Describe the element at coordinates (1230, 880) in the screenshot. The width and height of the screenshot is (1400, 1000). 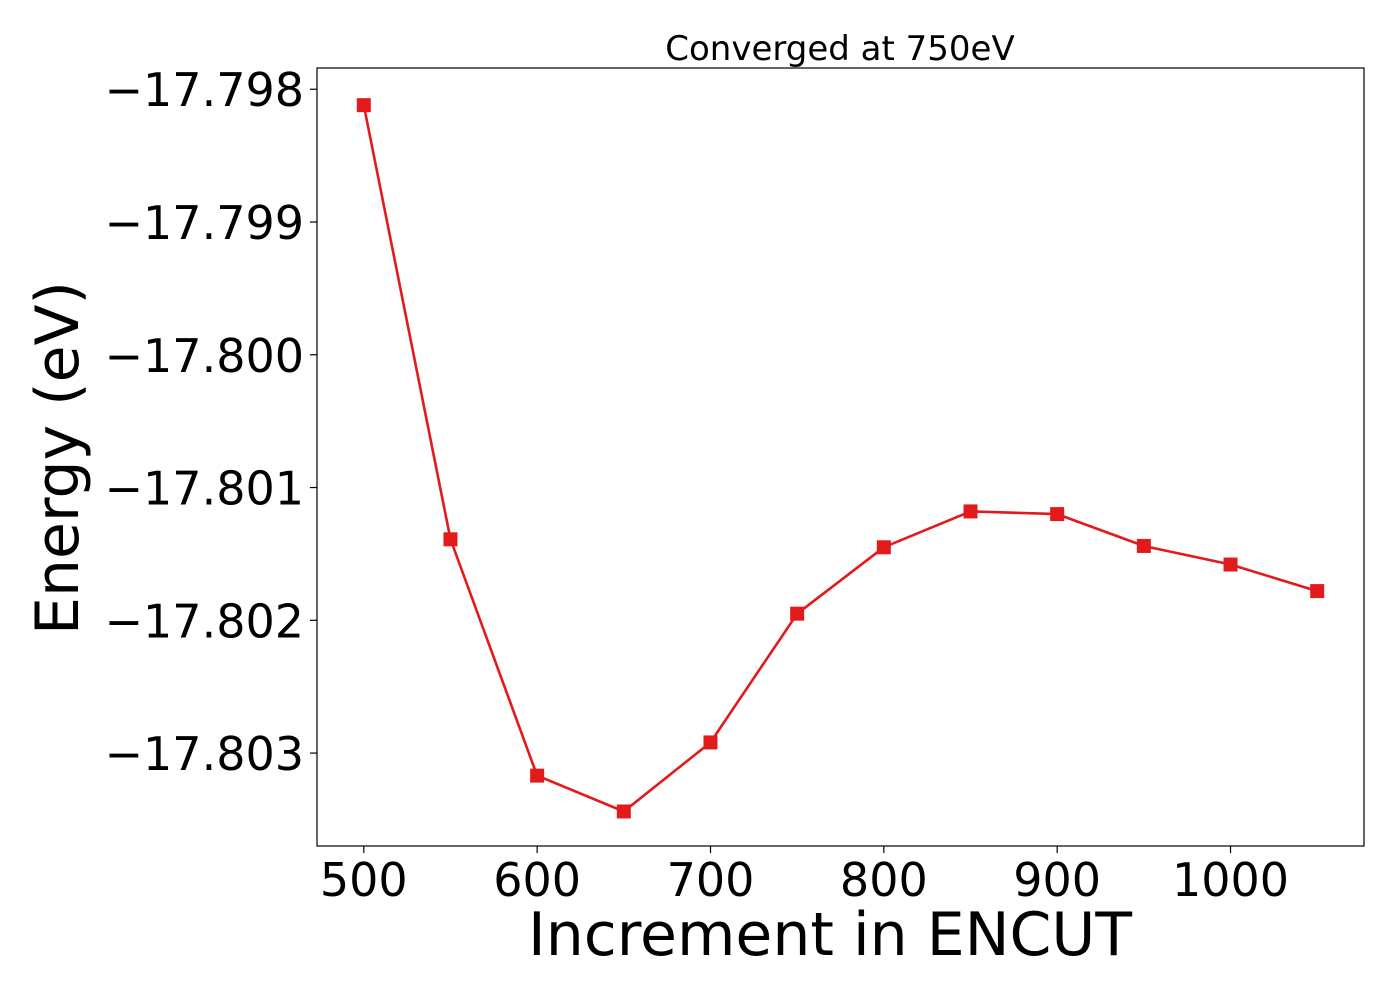
I see `x-tick-label: 1000` at that location.